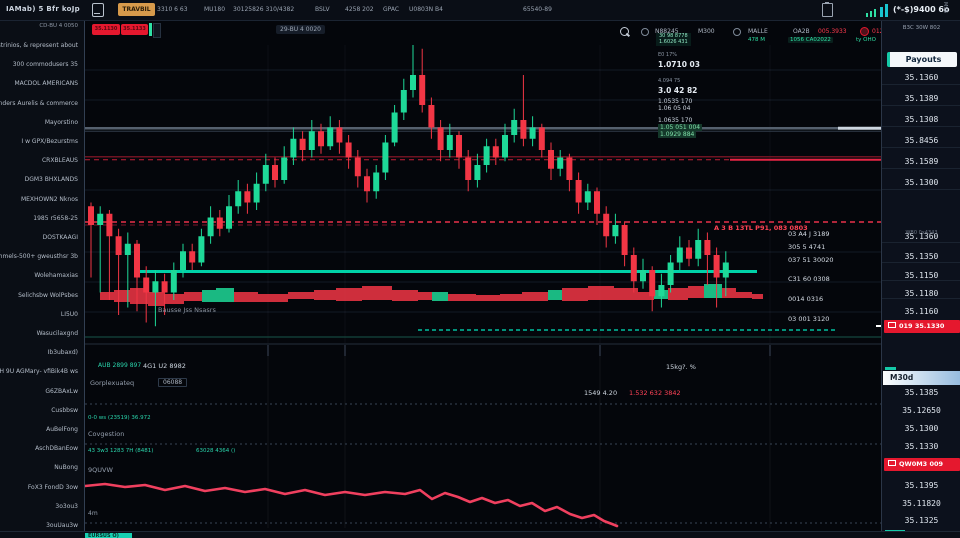 The width and height of the screenshot is (960, 538). I want to click on axis-header: B3C 30W 802, so click(921, 28).